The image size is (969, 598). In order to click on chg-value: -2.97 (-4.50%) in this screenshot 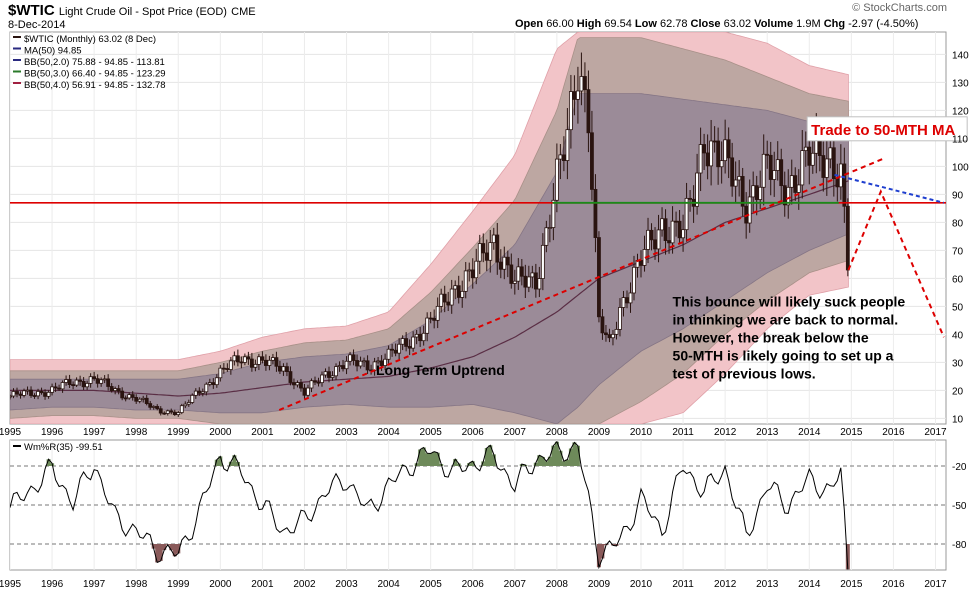, I will do `click(883, 24)`.